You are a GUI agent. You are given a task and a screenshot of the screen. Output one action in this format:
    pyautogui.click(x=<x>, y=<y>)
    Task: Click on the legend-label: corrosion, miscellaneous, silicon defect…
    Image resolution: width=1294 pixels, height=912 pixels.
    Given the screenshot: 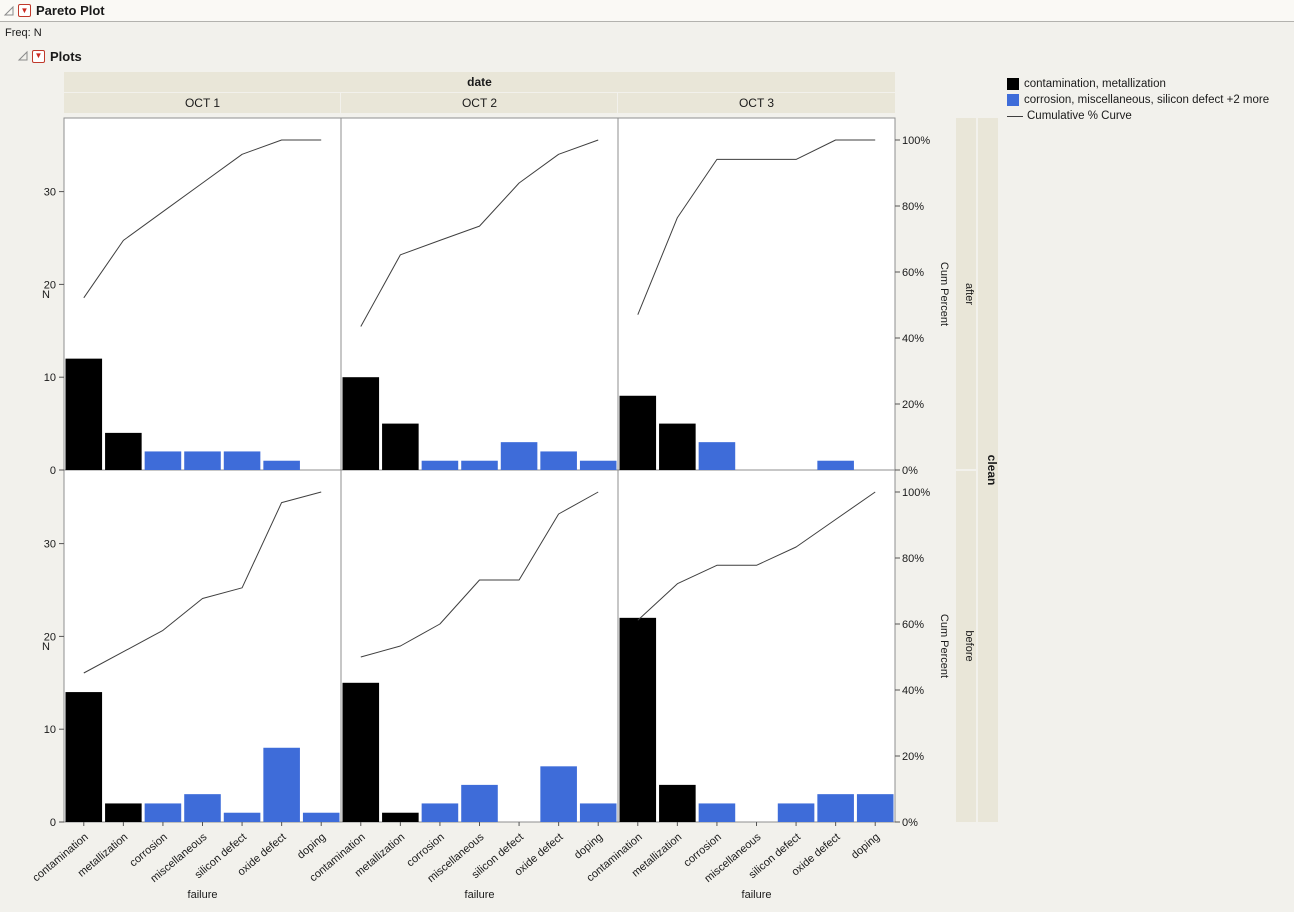 What is the action you would take?
    pyautogui.click(x=1147, y=100)
    